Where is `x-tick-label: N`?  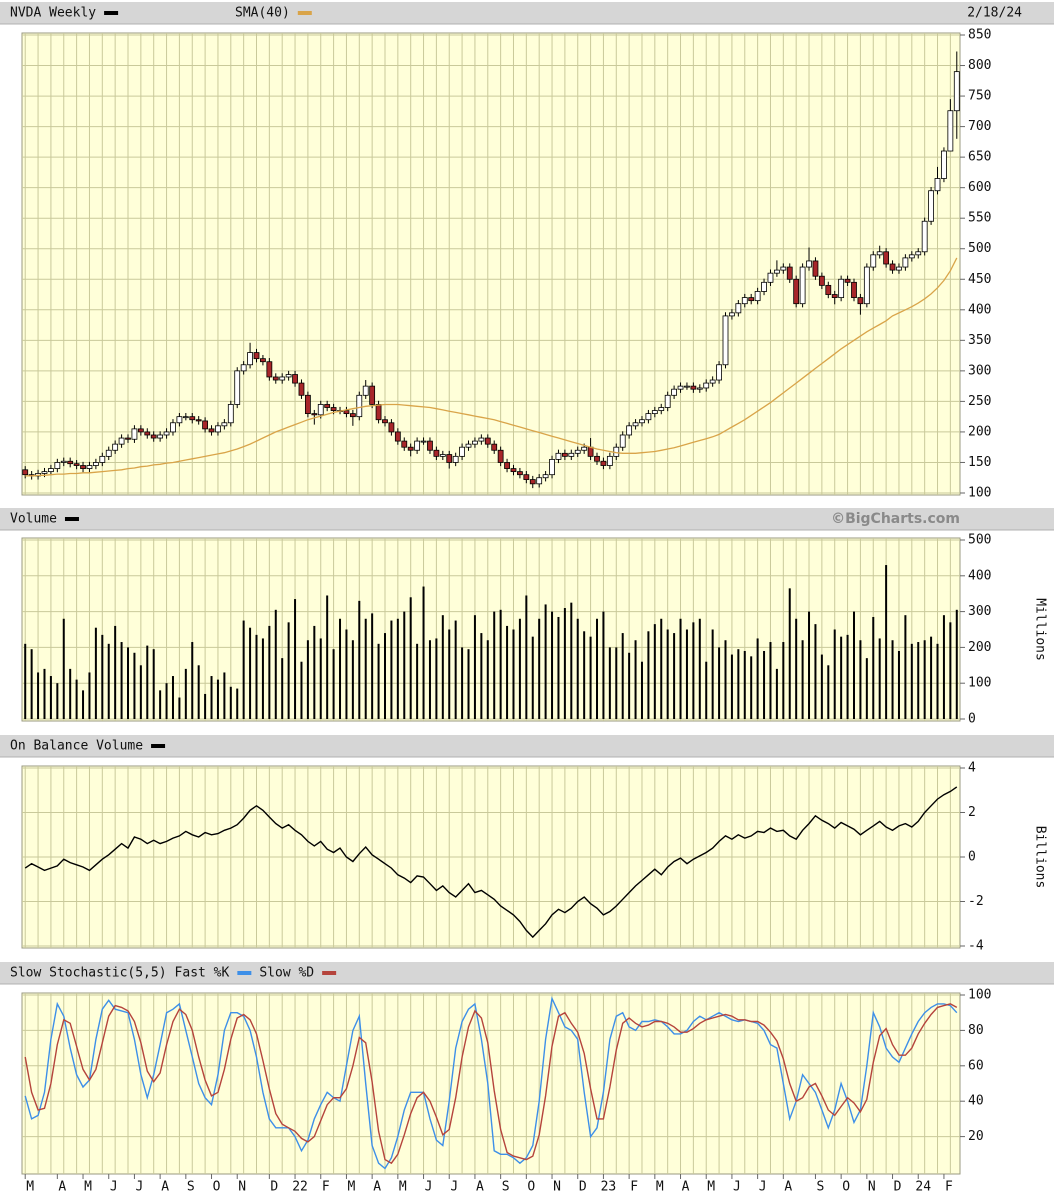
x-tick-label: N is located at coordinates (557, 1187).